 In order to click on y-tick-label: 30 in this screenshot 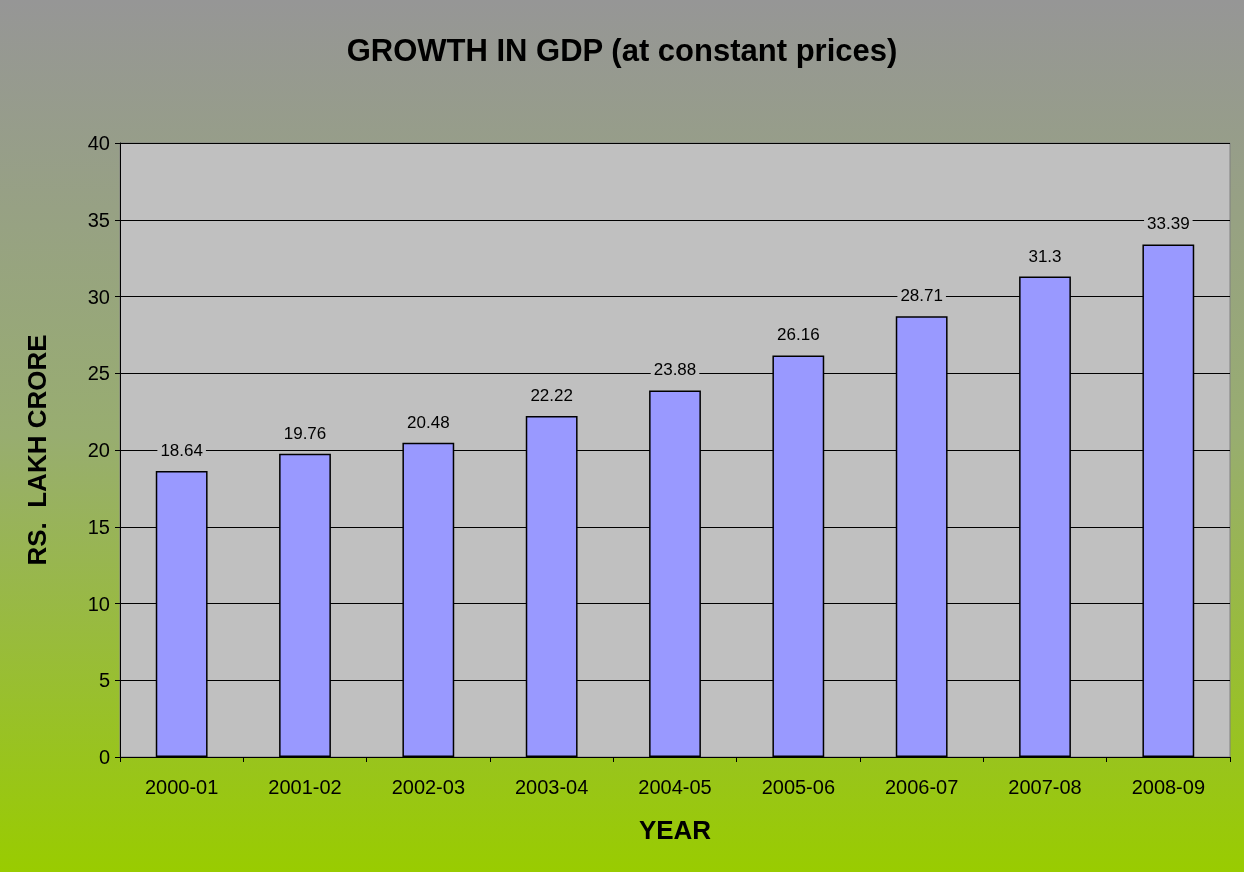, I will do `click(98, 296)`.